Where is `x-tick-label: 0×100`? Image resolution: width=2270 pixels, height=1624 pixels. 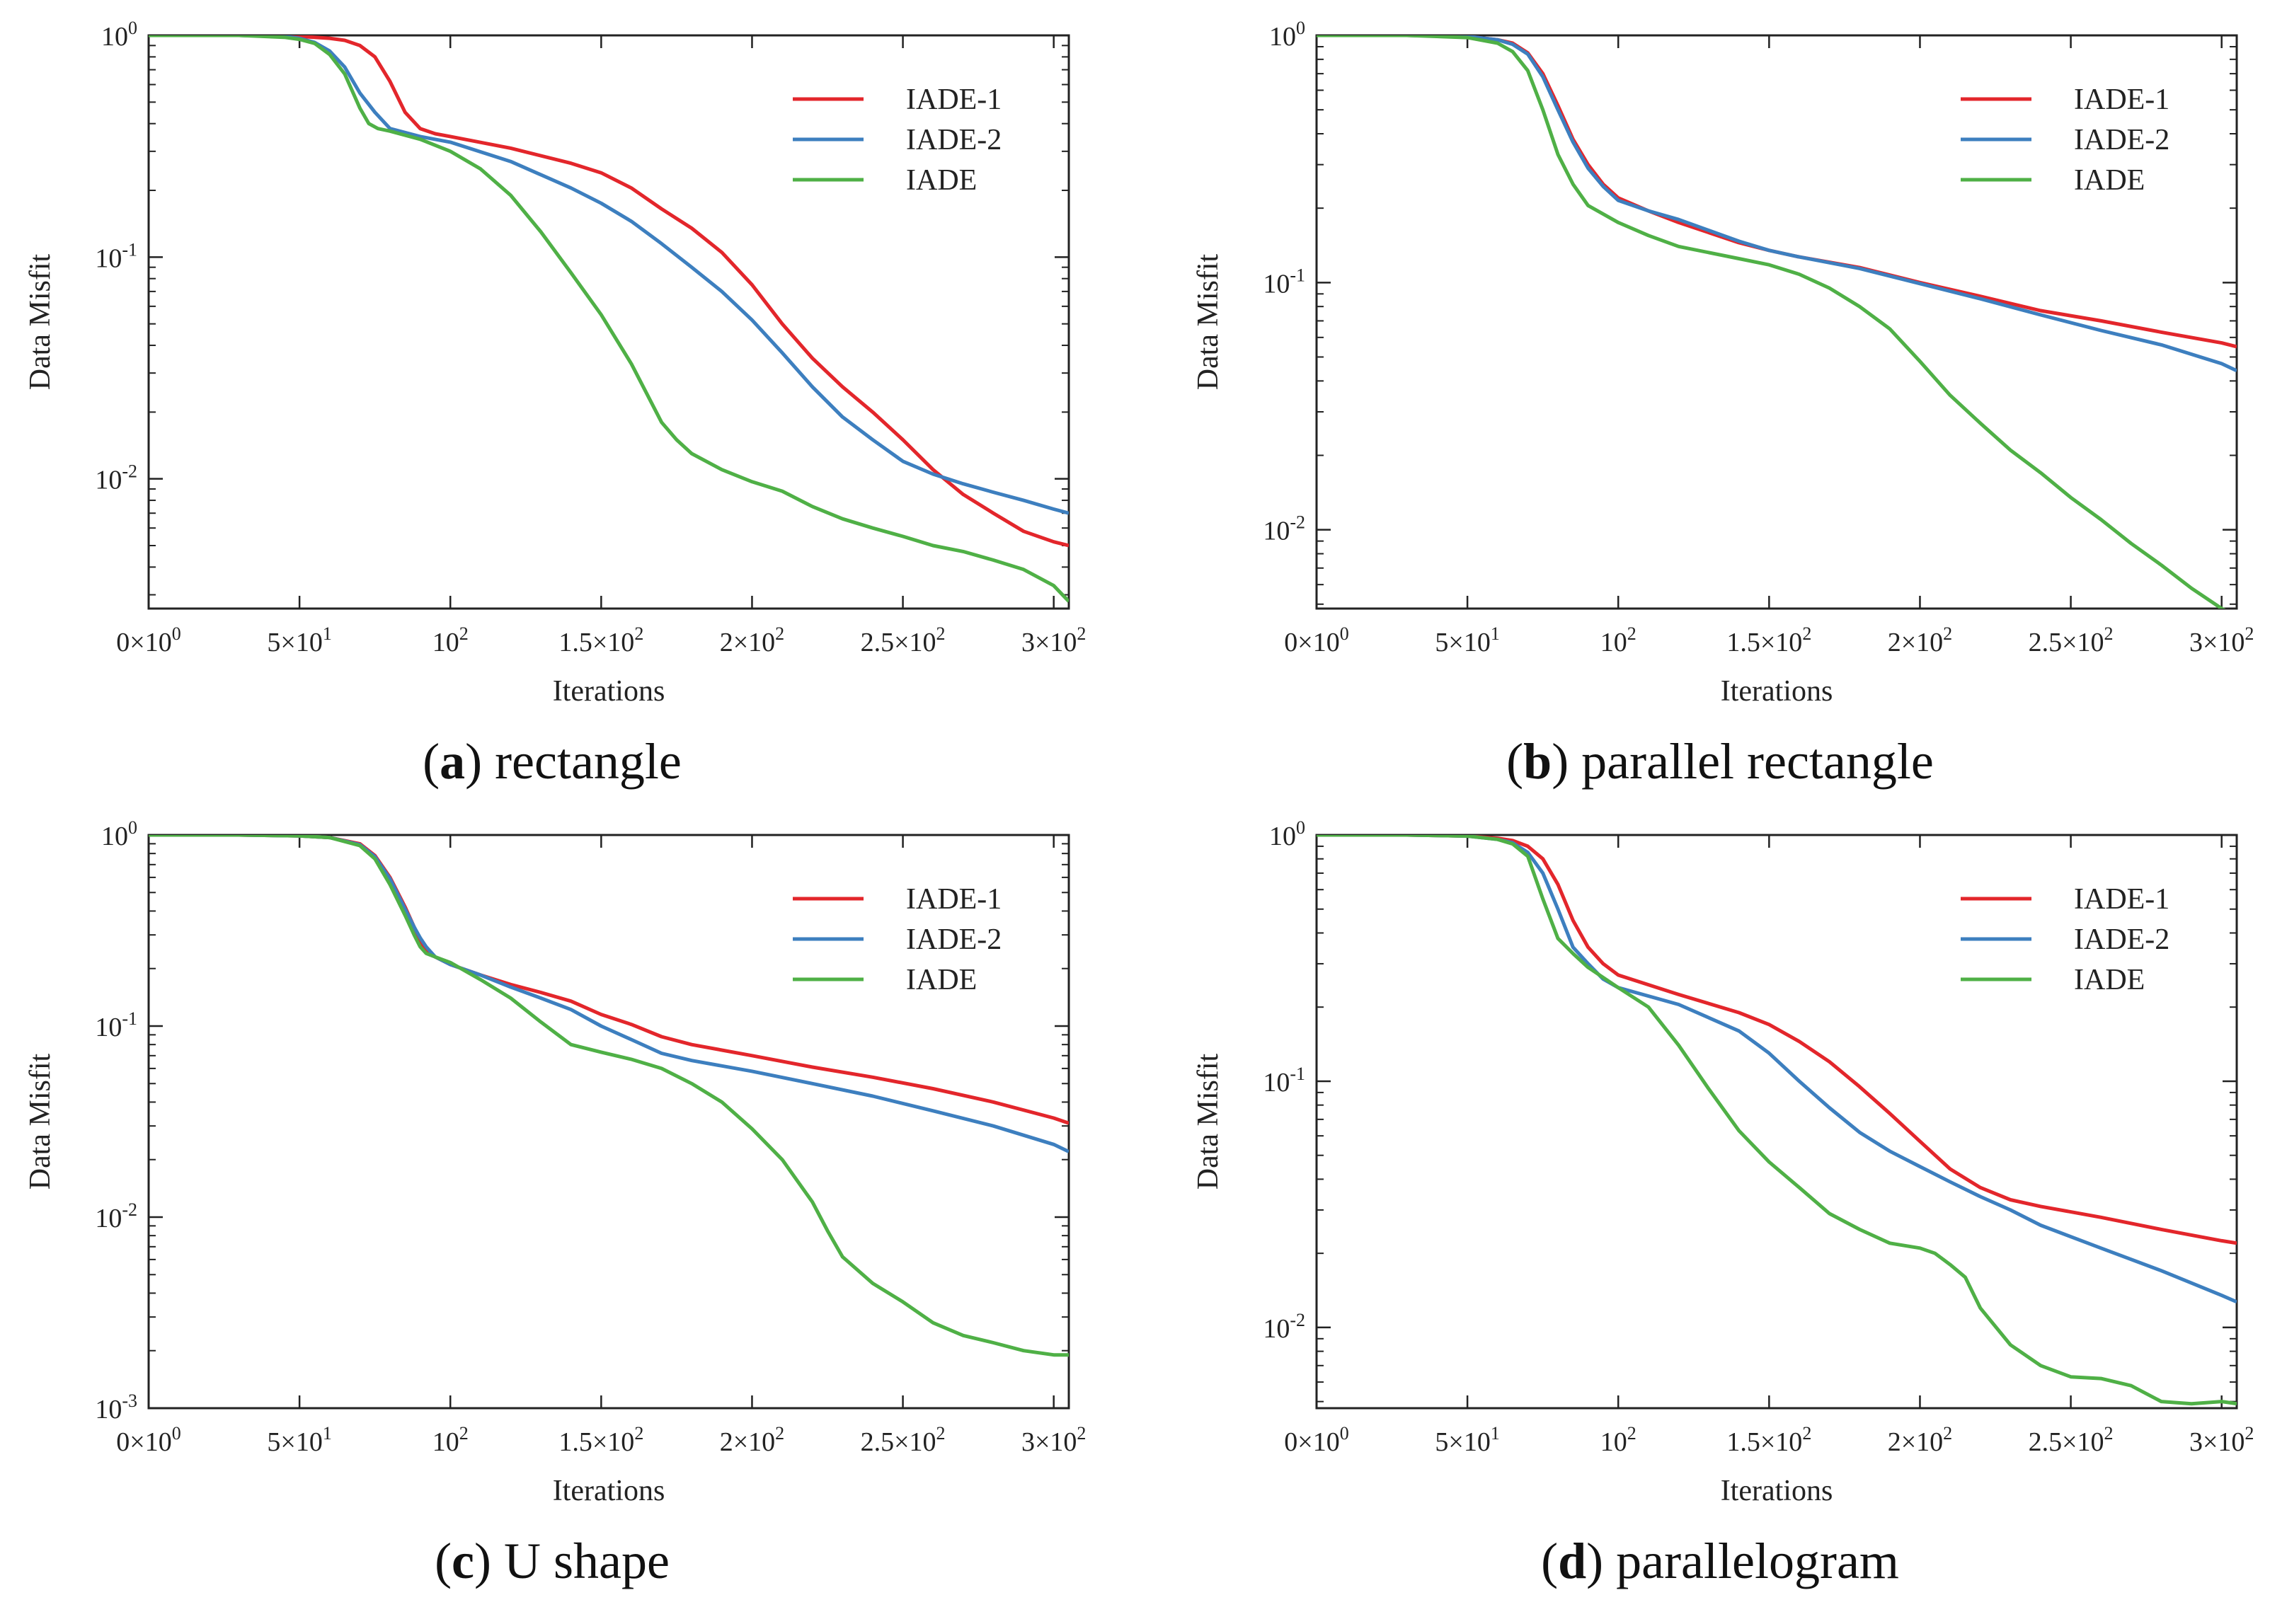 x-tick-label: 0×100 is located at coordinates (148, 640).